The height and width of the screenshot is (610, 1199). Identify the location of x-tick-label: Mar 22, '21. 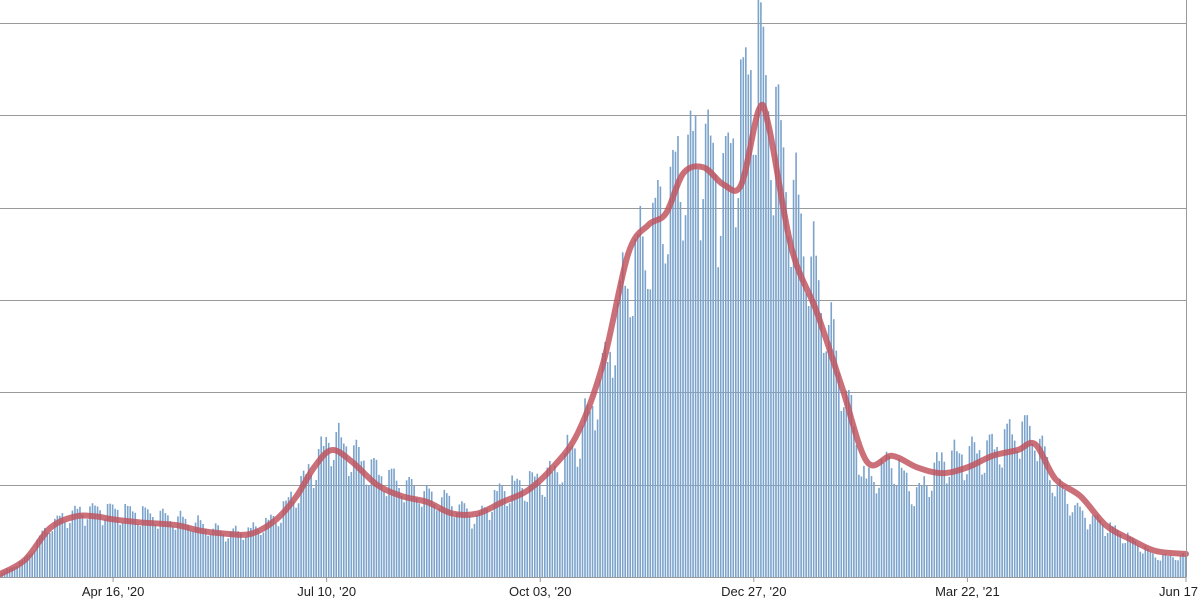
(967, 591).